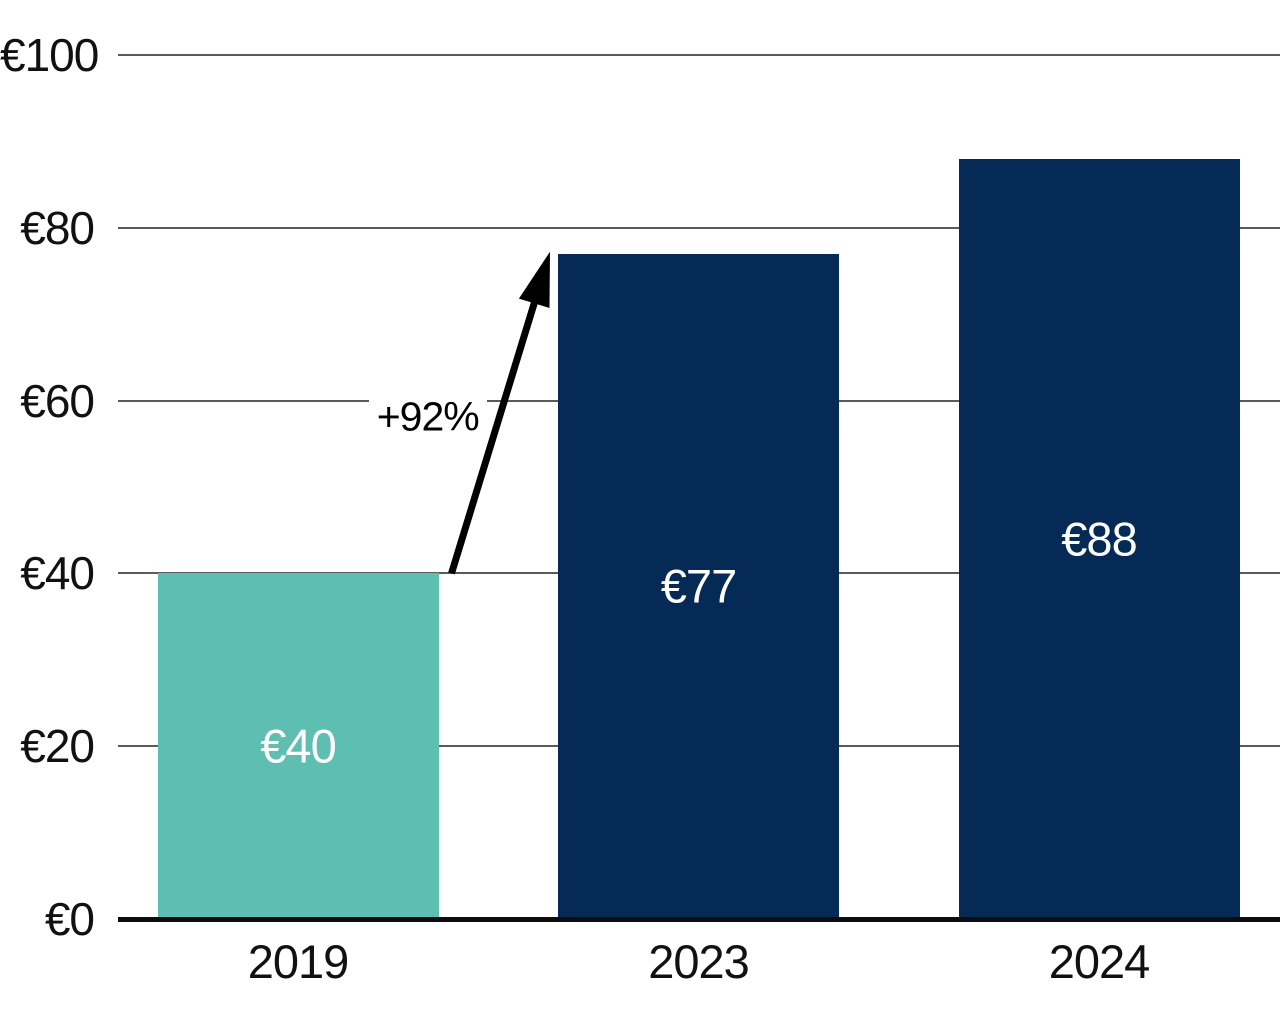  I want to click on y-axis-tick-label: €100, so click(49, 55).